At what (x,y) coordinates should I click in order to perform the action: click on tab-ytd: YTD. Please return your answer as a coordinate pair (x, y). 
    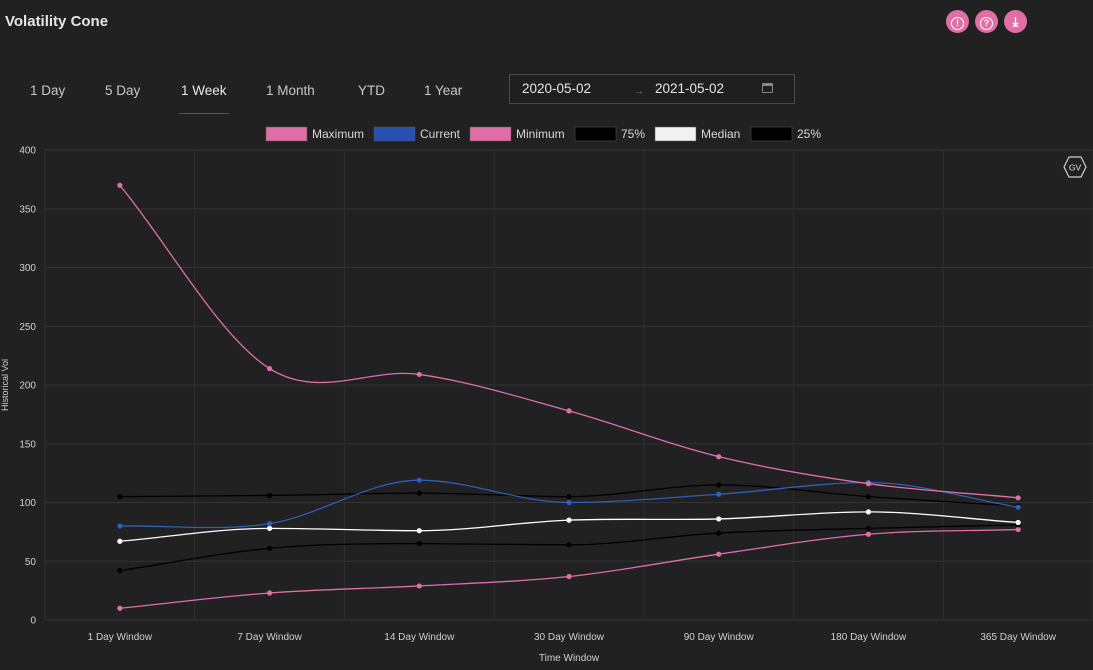
    Looking at the image, I should click on (371, 90).